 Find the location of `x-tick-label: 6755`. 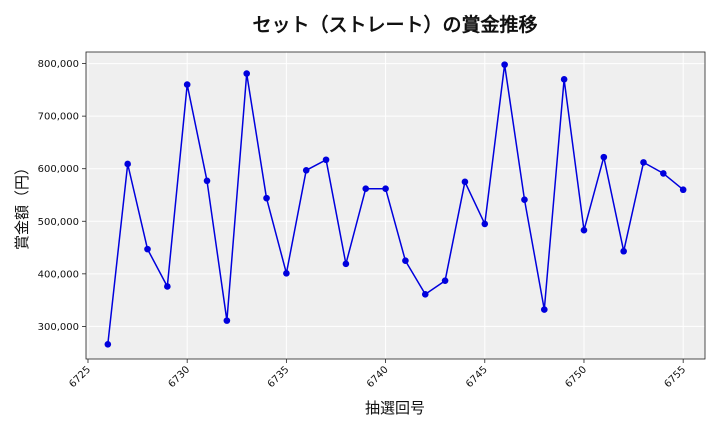

x-tick-label: 6755 is located at coordinates (676, 377).